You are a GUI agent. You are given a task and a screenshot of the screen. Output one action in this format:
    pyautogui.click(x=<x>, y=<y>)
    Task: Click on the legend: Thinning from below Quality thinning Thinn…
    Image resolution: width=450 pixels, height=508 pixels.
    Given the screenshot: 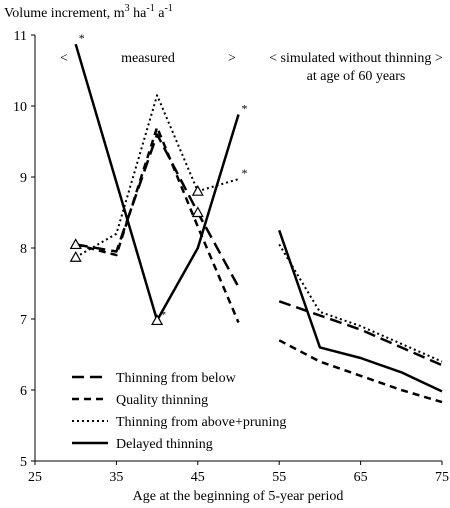 What is the action you would take?
    pyautogui.click(x=179, y=411)
    